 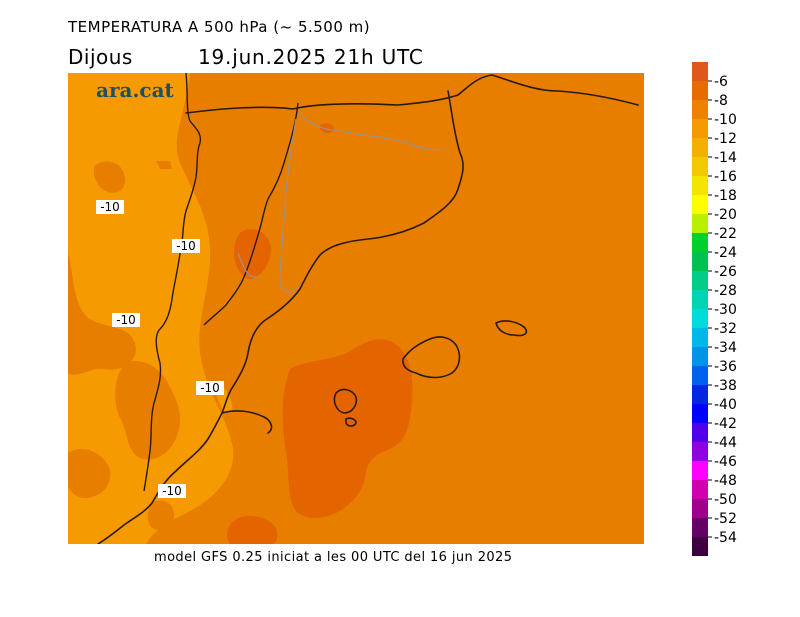 What do you see at coordinates (725, 500) in the screenshot?
I see `legend-label: -50` at bounding box center [725, 500].